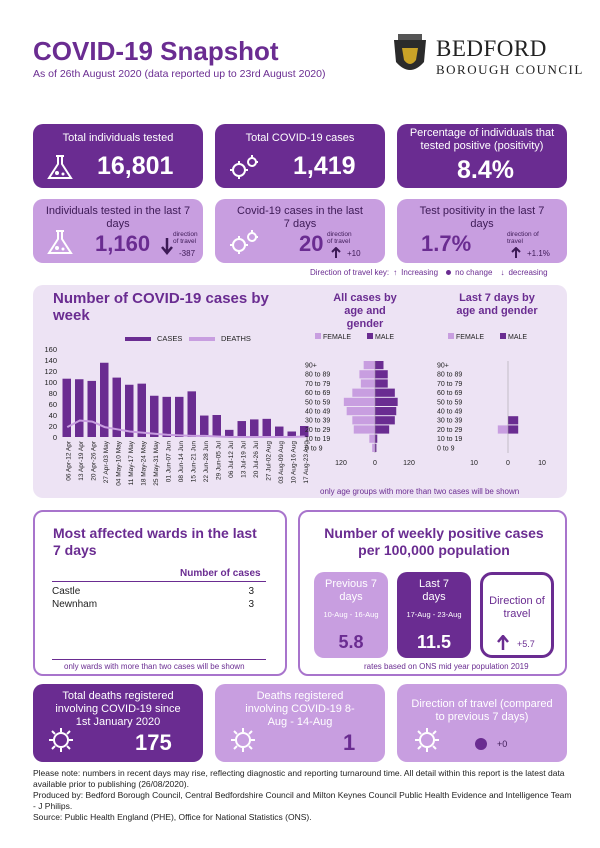 This screenshot has width=600, height=848. What do you see at coordinates (324, 166) in the screenshot?
I see `total-cases-value: 1,419` at bounding box center [324, 166].